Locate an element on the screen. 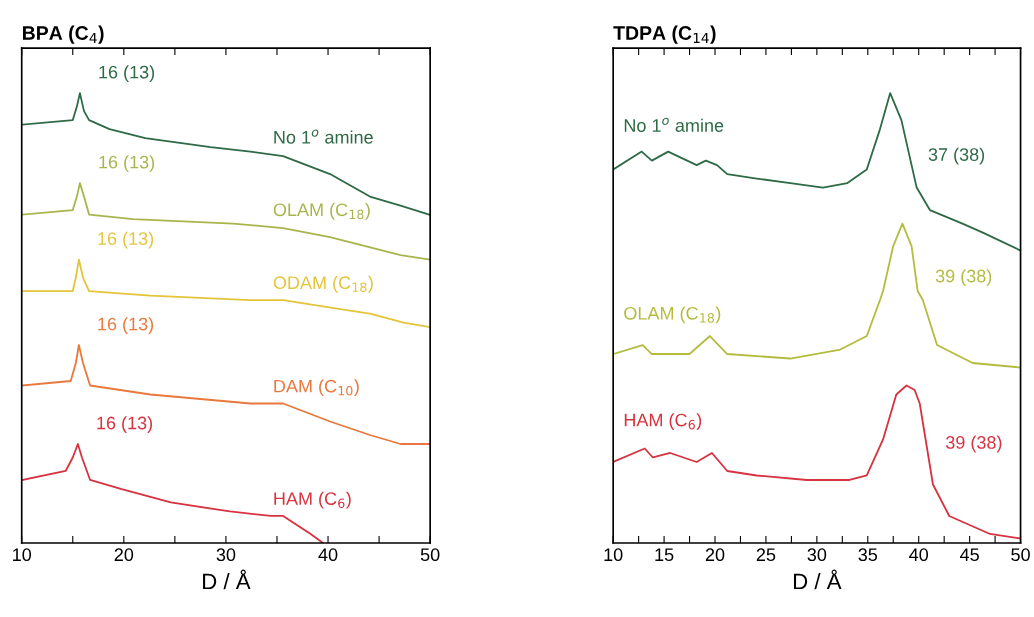 Image resolution: width=1034 pixels, height=617 pixels. x-tick-label: 25 is located at coordinates (766, 555).